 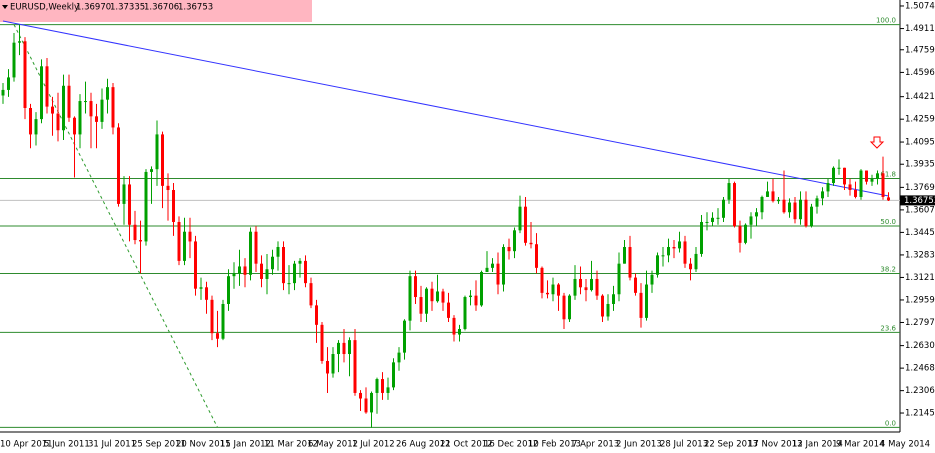 I want to click on menu-arrow, so click(x=5, y=7).